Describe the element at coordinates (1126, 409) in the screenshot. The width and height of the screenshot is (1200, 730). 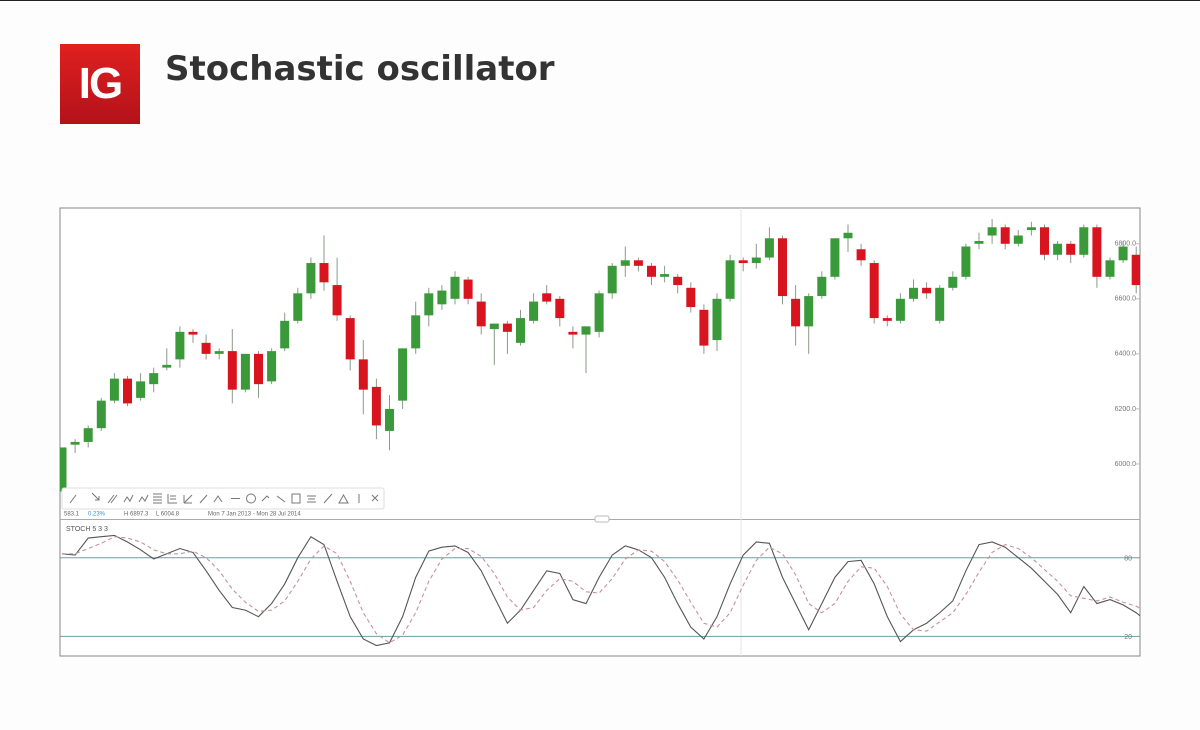
I see `y-tick-label: 6200.0` at that location.